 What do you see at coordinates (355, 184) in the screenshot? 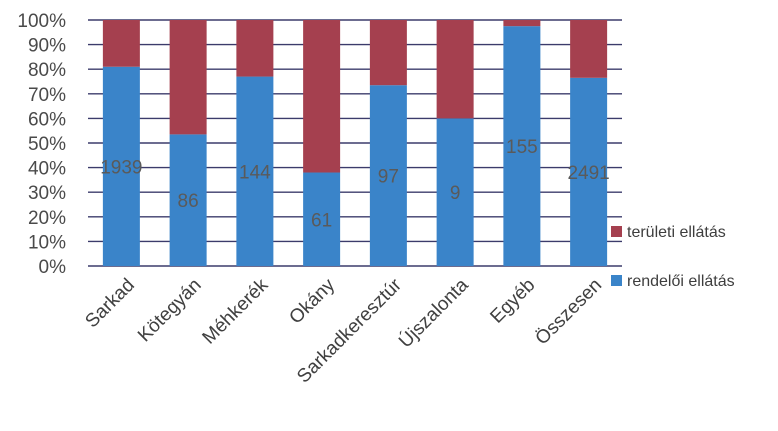
I see `data-labels: 1939 86 144 61 97 9 155 2491` at bounding box center [355, 184].